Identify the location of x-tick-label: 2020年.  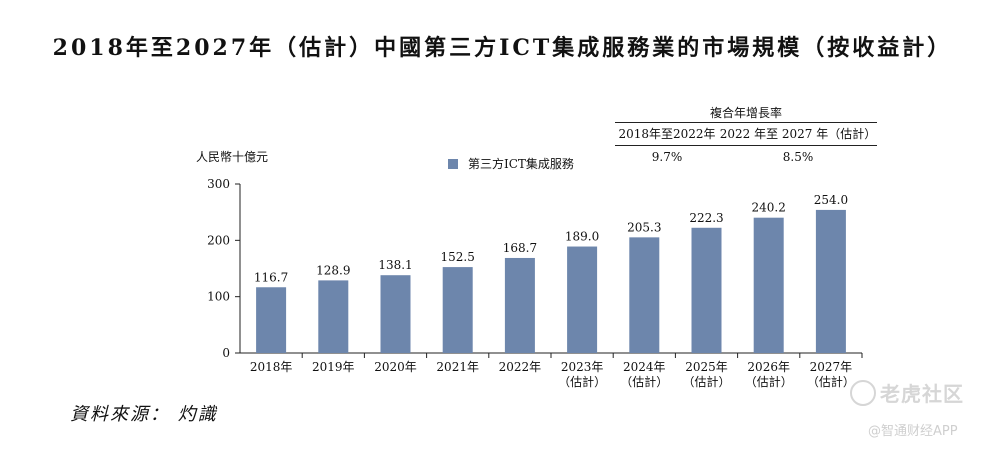
(395, 367).